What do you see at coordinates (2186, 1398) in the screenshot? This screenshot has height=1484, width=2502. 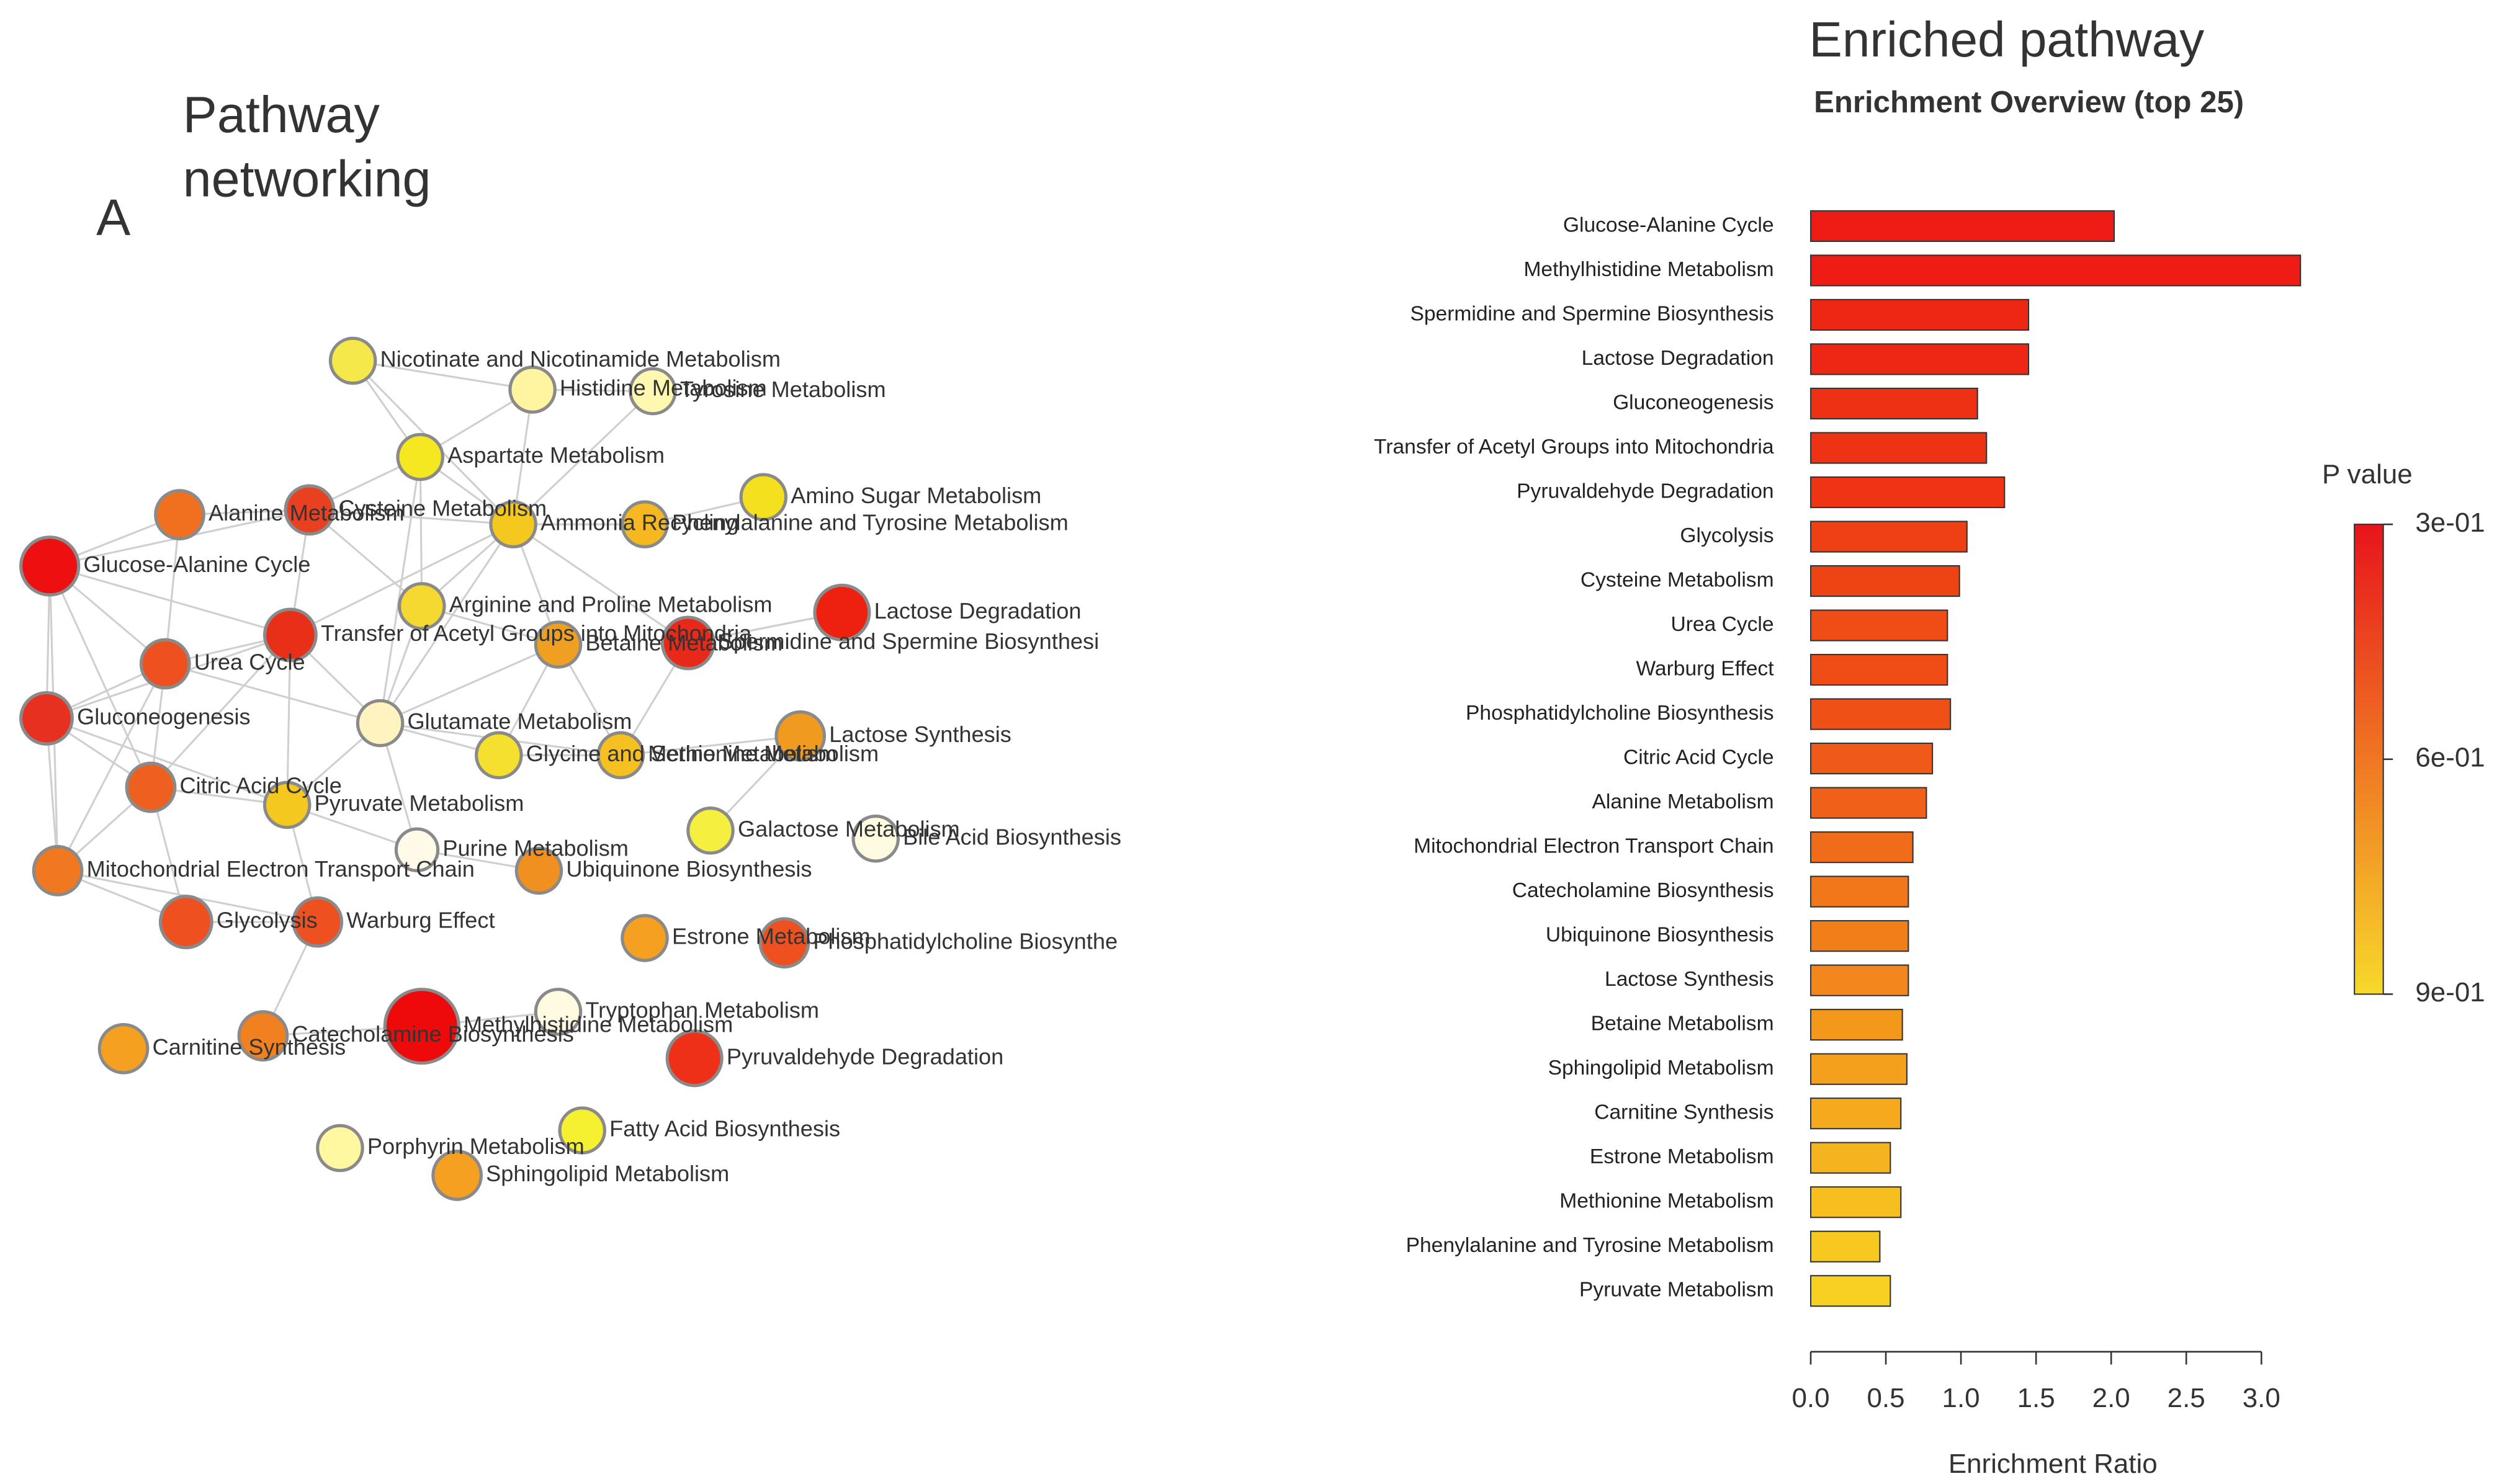 I see `x-tick-label: 2.5` at bounding box center [2186, 1398].